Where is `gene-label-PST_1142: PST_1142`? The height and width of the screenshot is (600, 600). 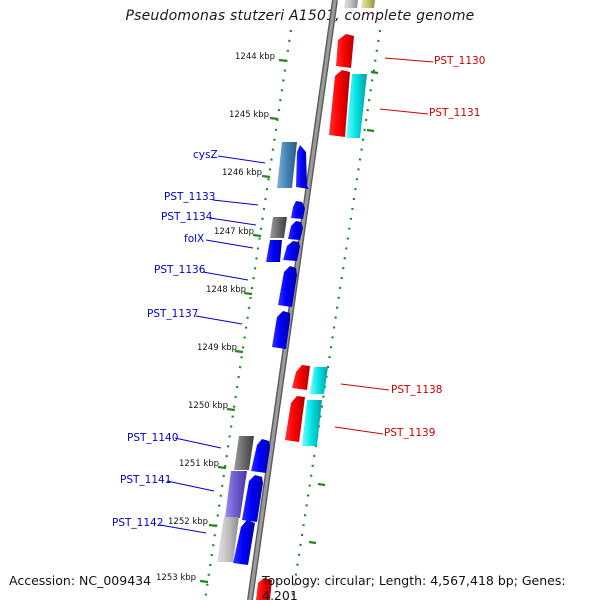
gene-label-PST_1142: PST_1142 is located at coordinates (138, 523).